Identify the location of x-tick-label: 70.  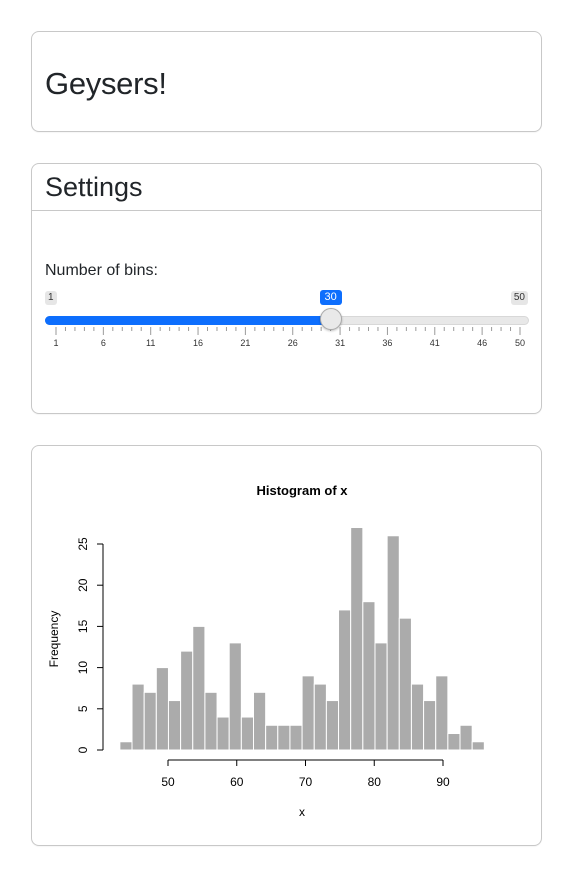
(306, 782).